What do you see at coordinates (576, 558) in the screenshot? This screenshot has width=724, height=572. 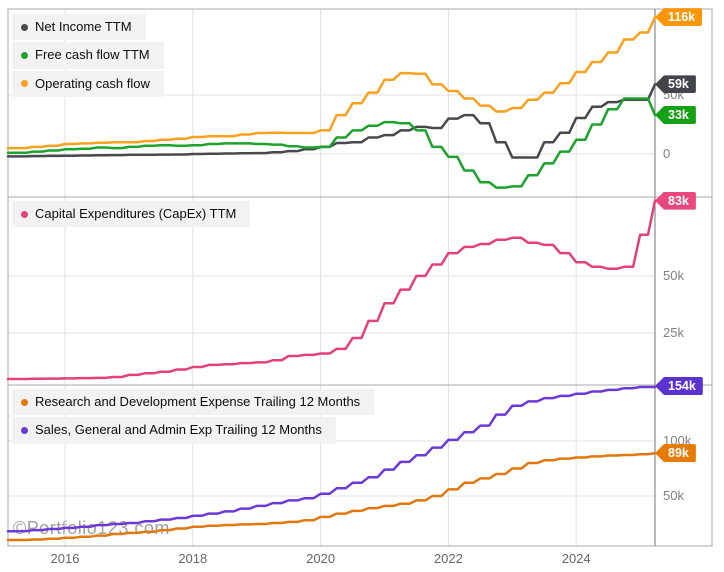 I see `x-axis-label: 2024` at bounding box center [576, 558].